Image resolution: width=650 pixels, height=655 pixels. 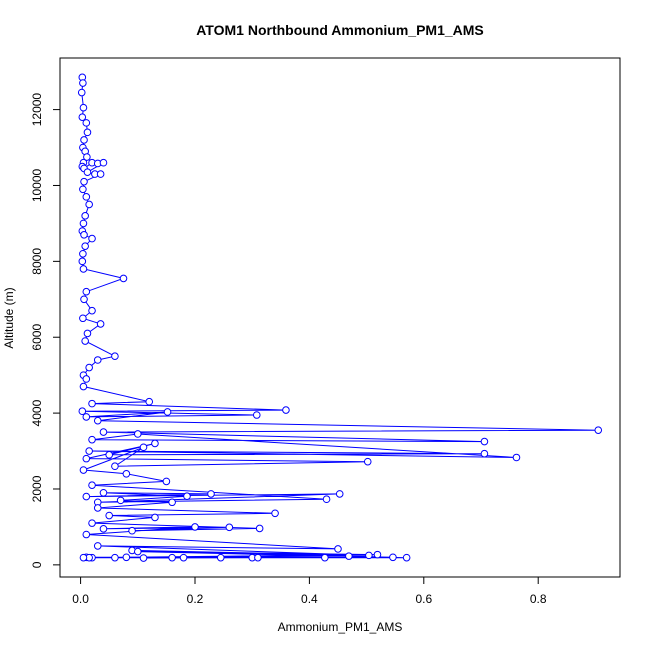 I want to click on y-tick-label: 12000, so click(x=37, y=110).